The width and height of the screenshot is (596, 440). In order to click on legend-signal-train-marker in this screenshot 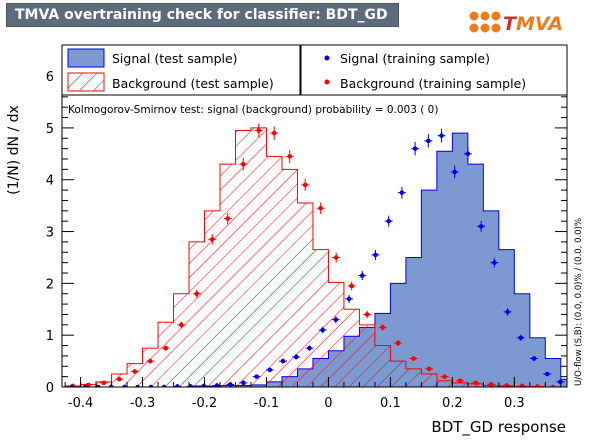, I will do `click(327, 58)`.